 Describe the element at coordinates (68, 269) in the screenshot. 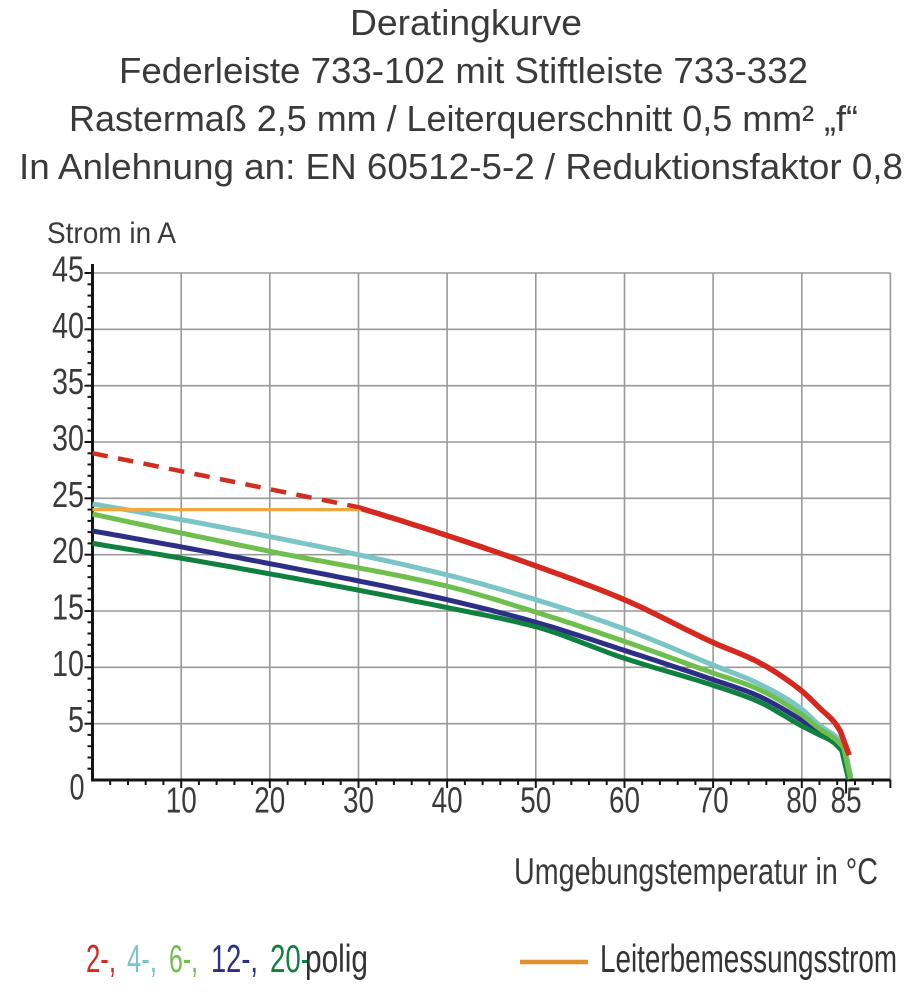

I see `svg-text: 45` at that location.